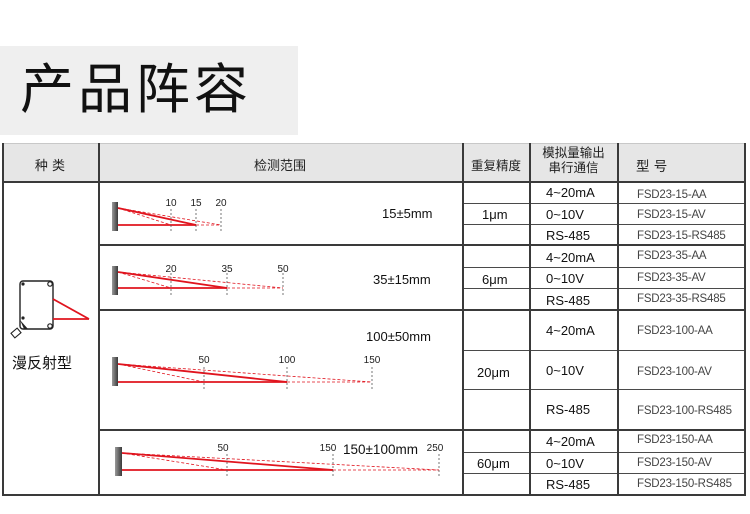 The height and width of the screenshot is (514, 750). I want to click on detection-range: 35±15mm, so click(402, 279).